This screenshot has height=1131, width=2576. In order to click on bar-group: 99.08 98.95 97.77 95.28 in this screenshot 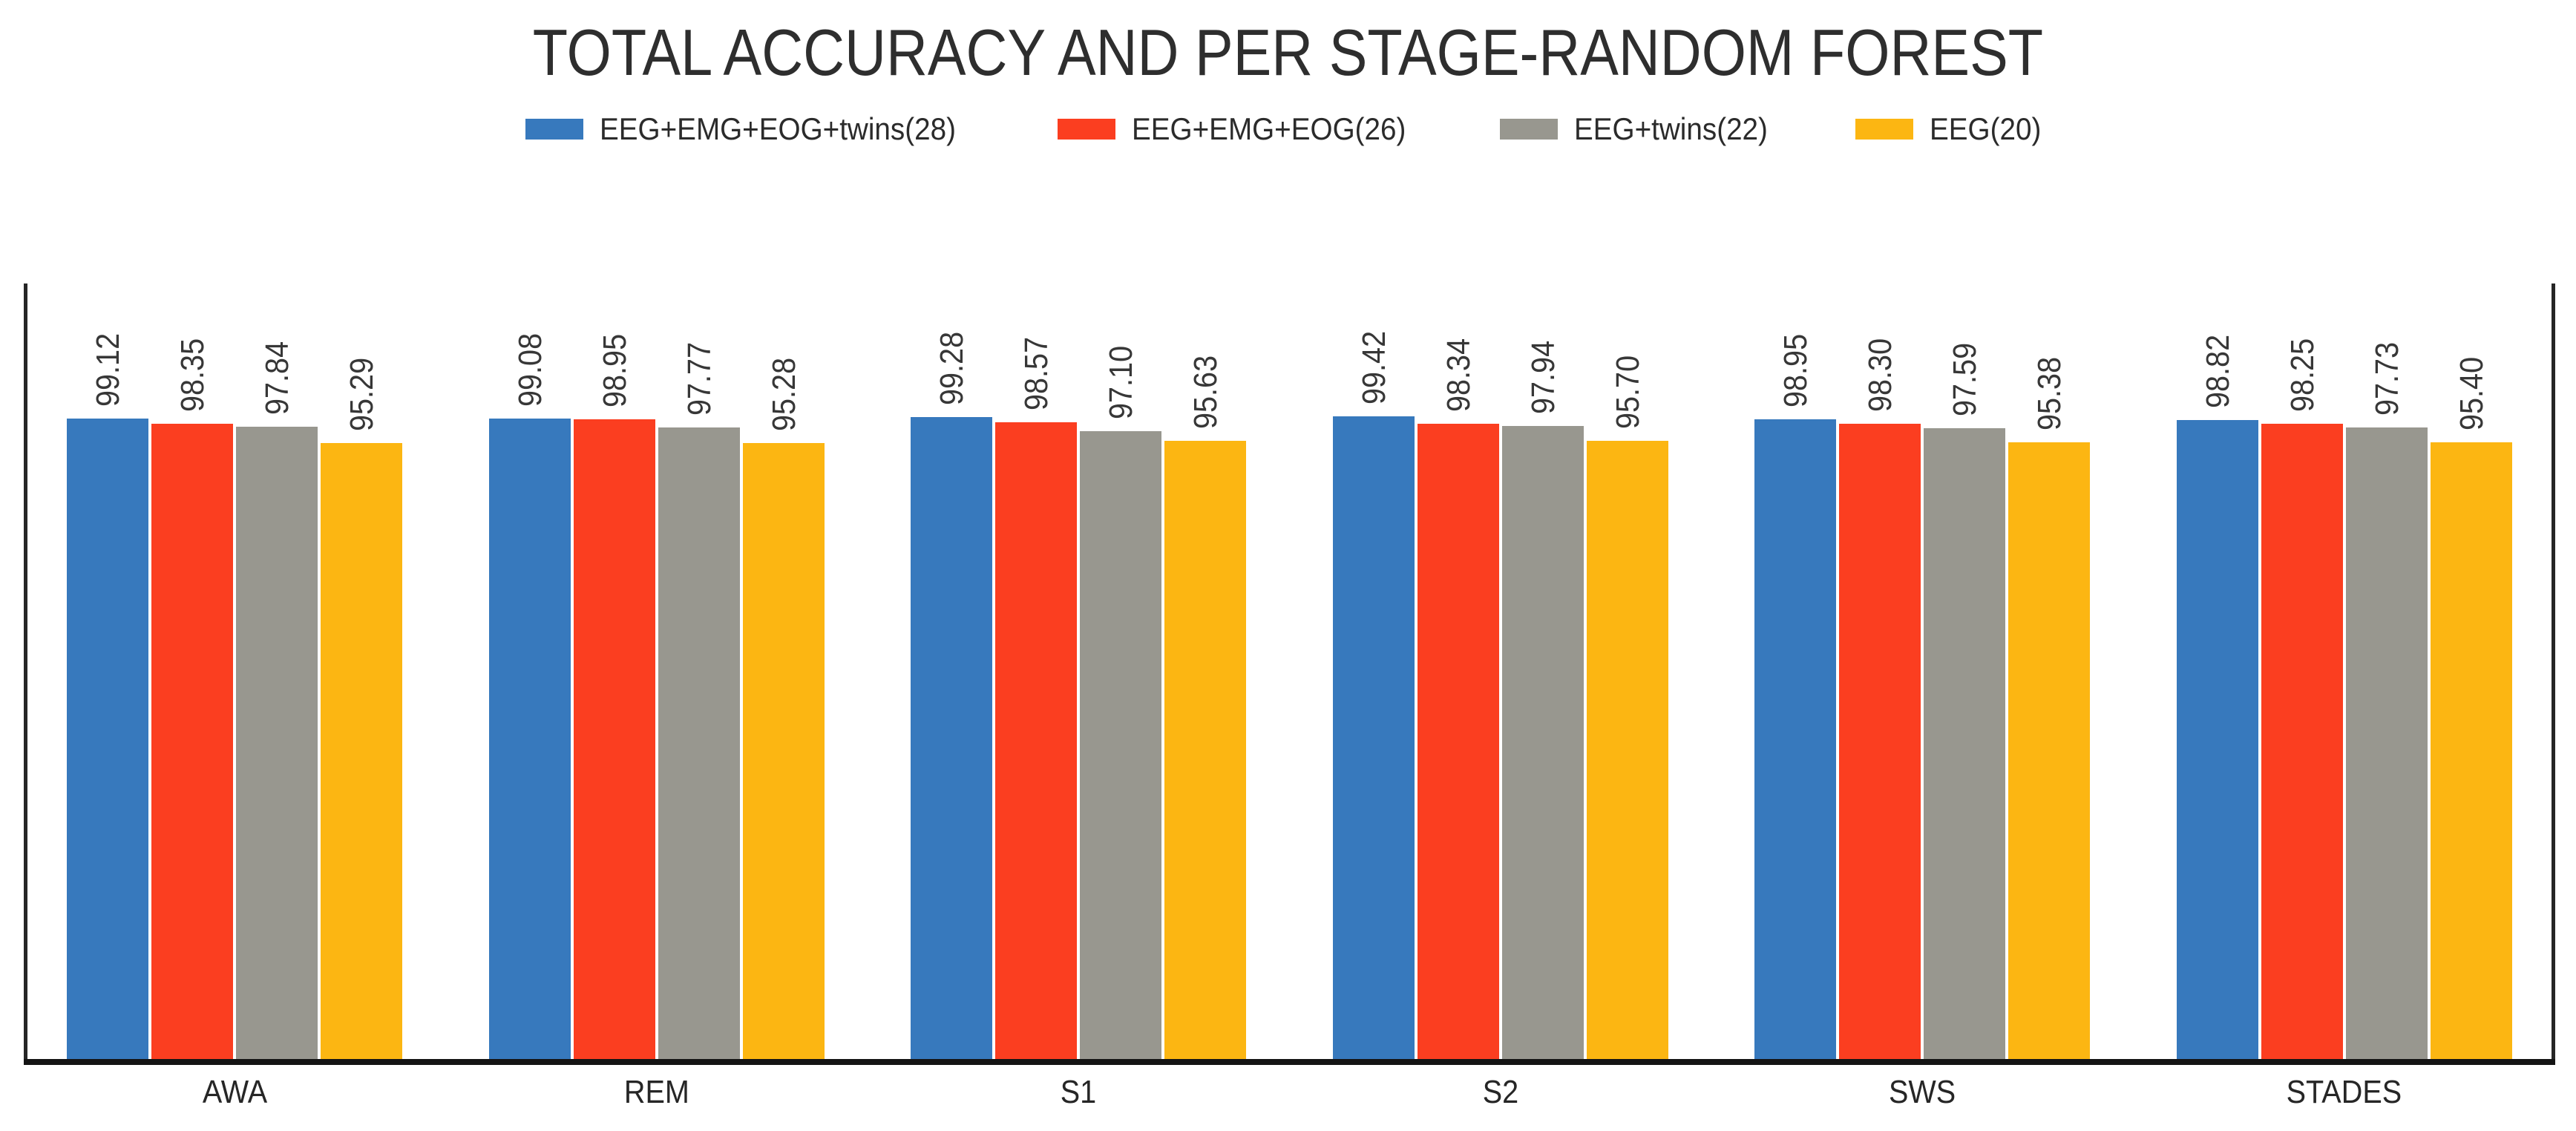, I will do `click(657, 671)`.